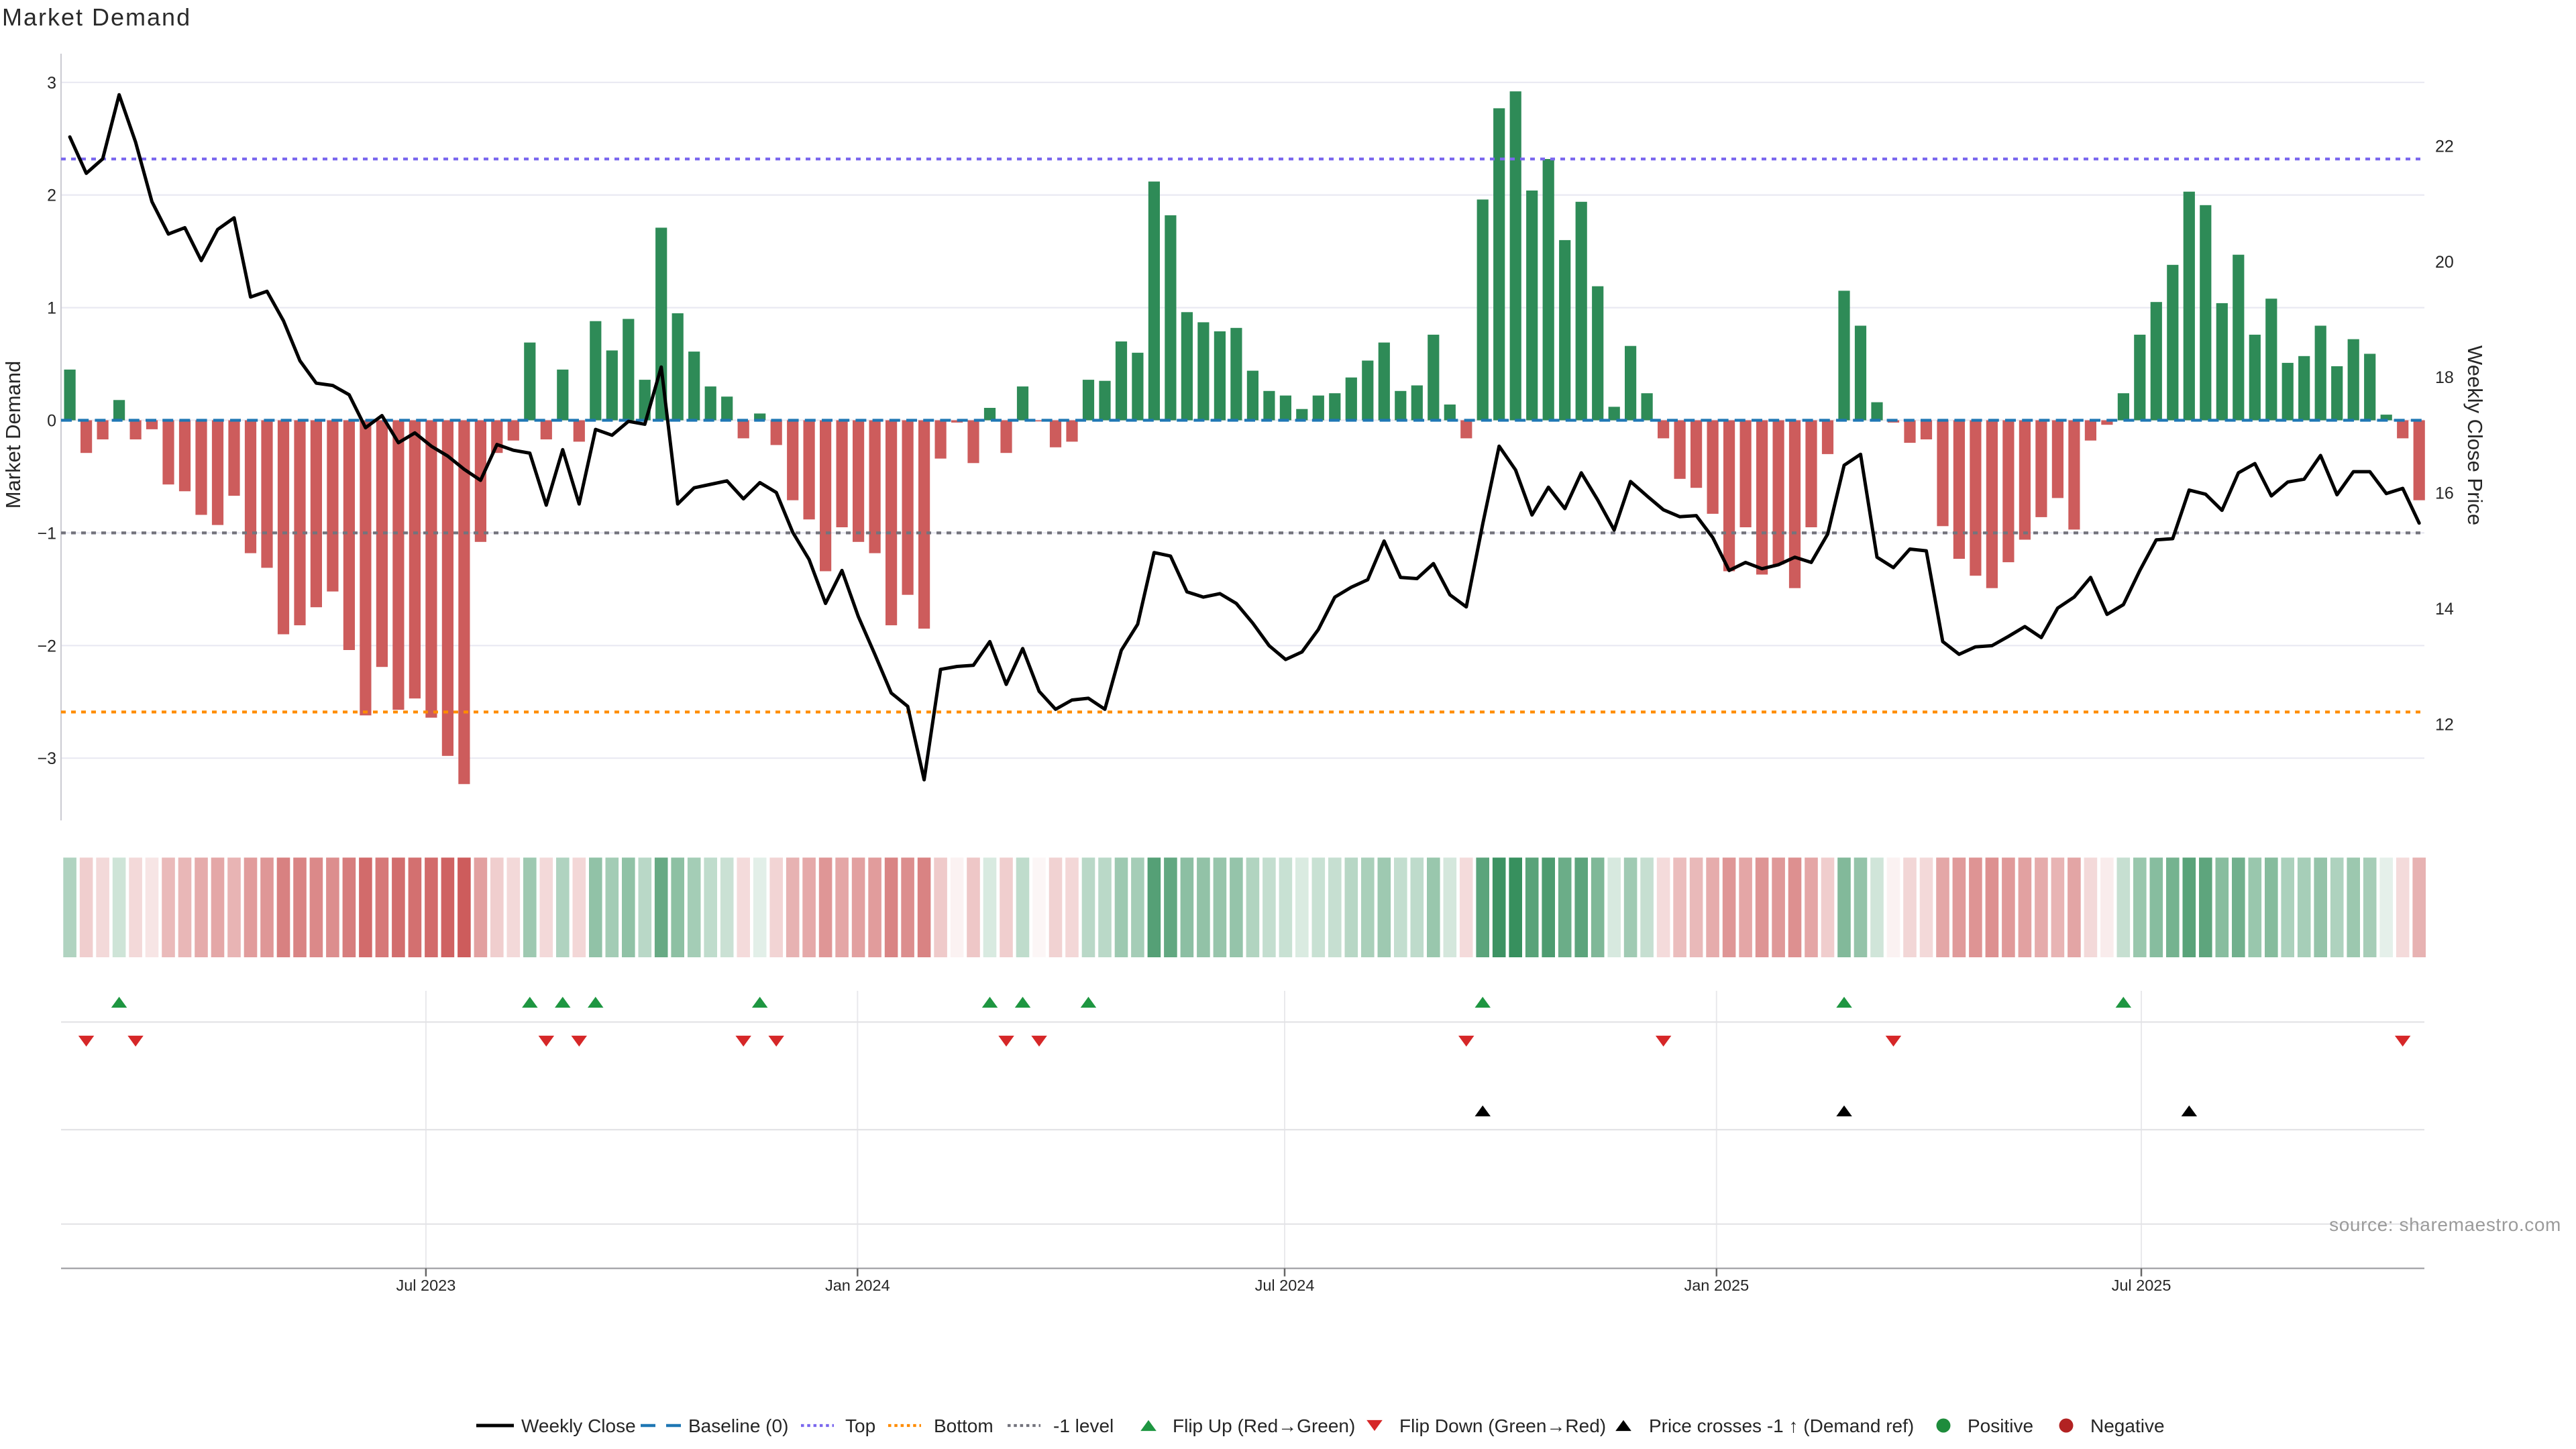 The image size is (2576, 1449). What do you see at coordinates (860, 1425) in the screenshot?
I see `svg-text: Top` at bounding box center [860, 1425].